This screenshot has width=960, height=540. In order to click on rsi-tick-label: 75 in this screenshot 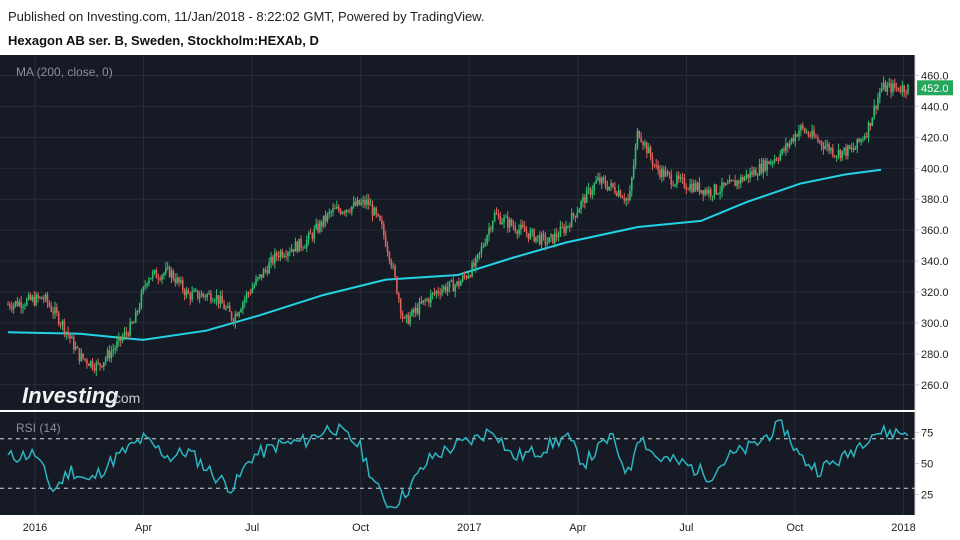, I will do `click(927, 434)`.